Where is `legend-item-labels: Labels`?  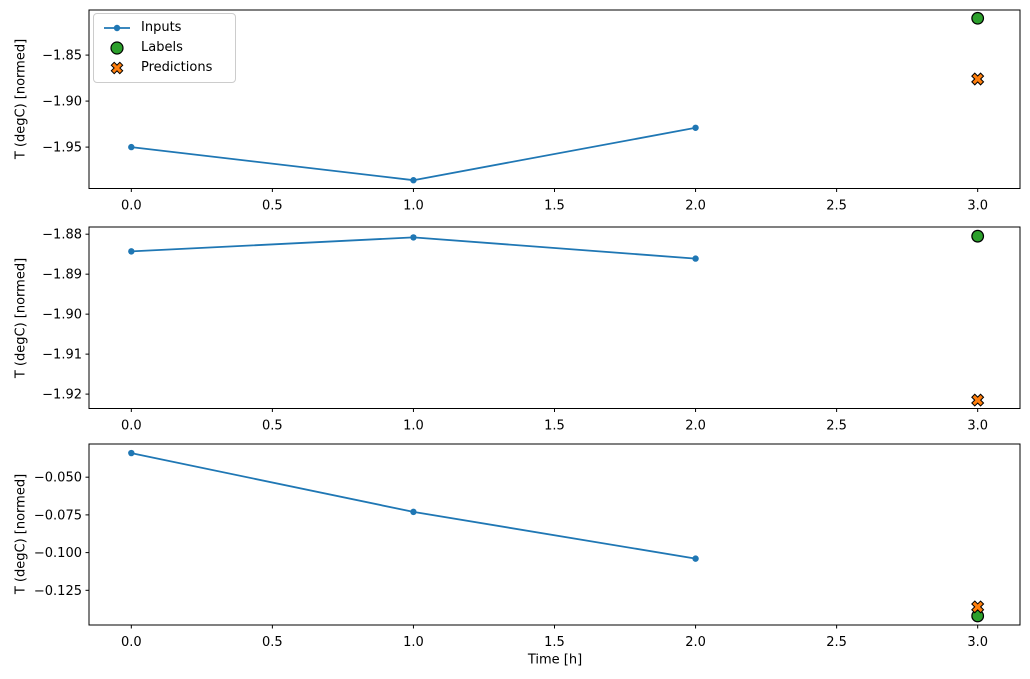 legend-item-labels: Labels is located at coordinates (164, 48).